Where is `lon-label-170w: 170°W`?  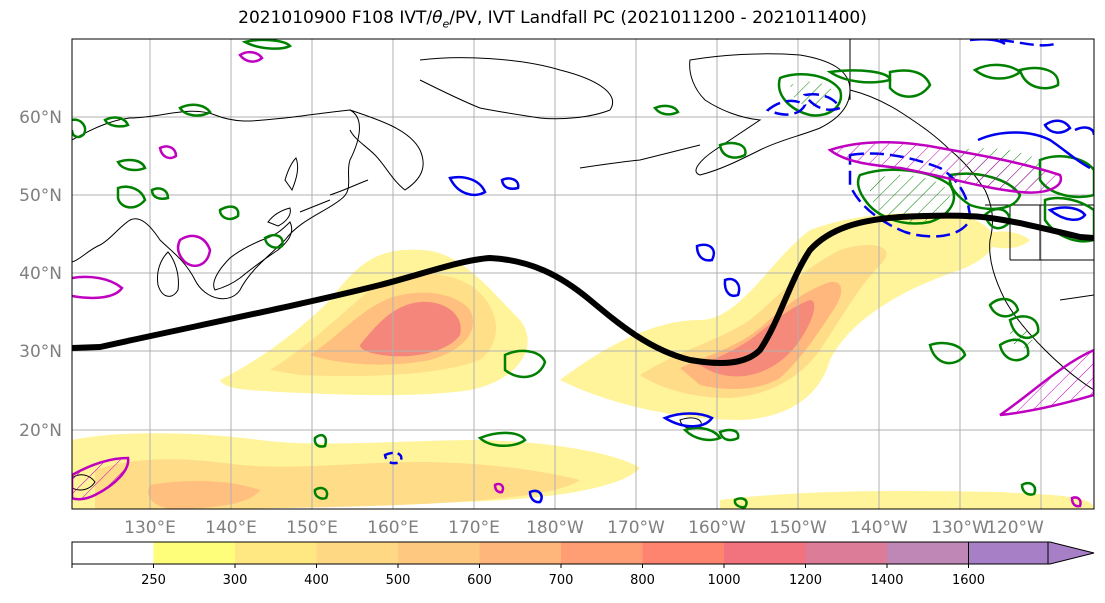
lon-label-170w: 170°W is located at coordinates (636, 528).